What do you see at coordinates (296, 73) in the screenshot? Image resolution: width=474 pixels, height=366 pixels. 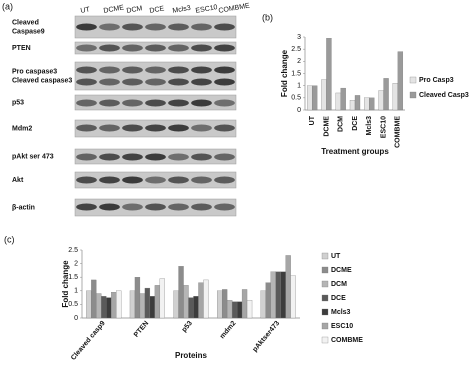 I see `y-tick-label: 1.5` at bounding box center [296, 73].